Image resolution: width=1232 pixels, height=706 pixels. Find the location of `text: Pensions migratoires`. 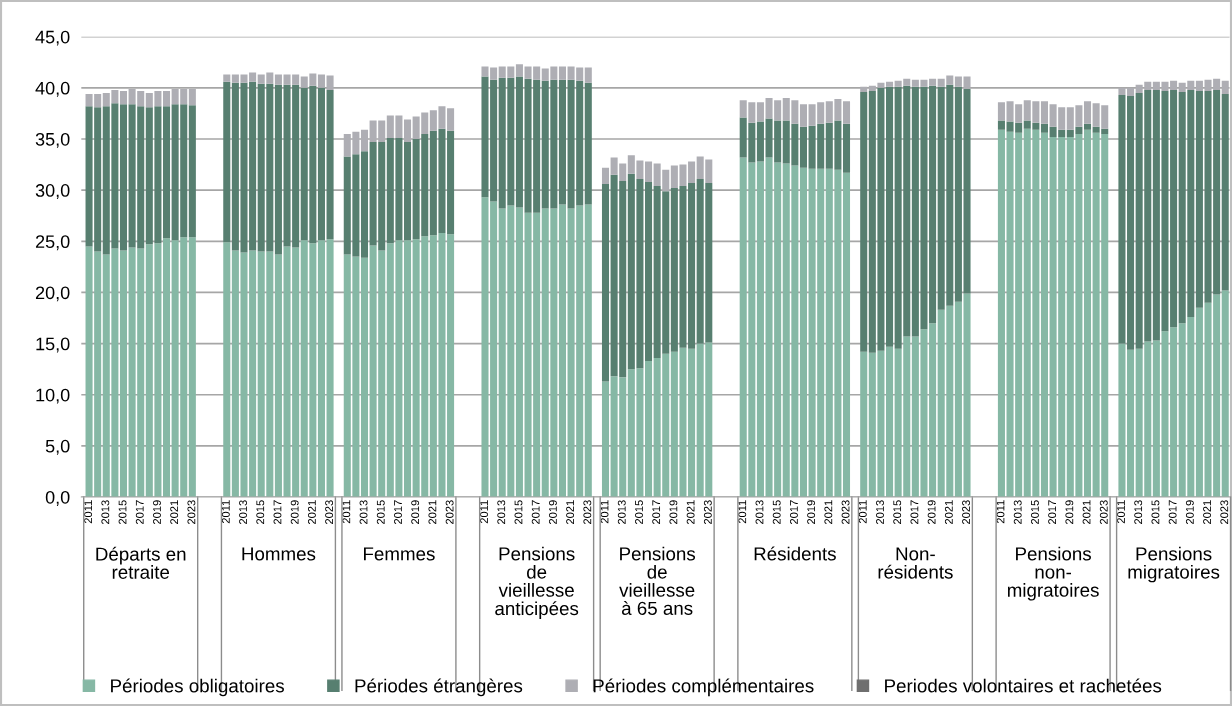

text: Pensions migratoires is located at coordinates (1174, 564).